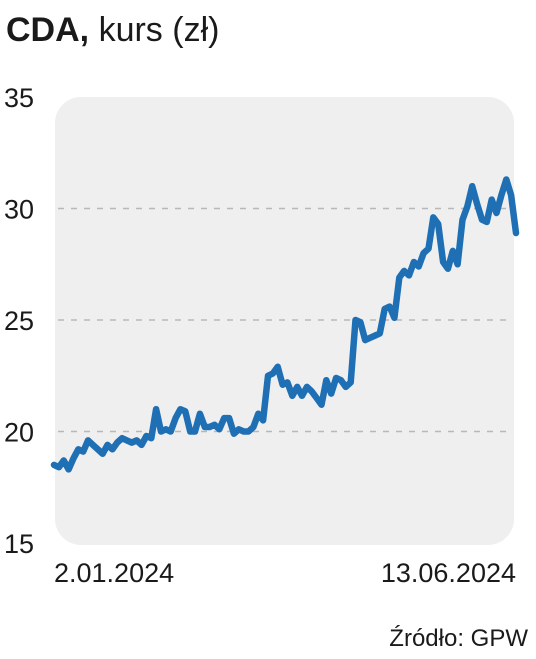  I want to click on y-tick-label: 15, so click(19, 544).